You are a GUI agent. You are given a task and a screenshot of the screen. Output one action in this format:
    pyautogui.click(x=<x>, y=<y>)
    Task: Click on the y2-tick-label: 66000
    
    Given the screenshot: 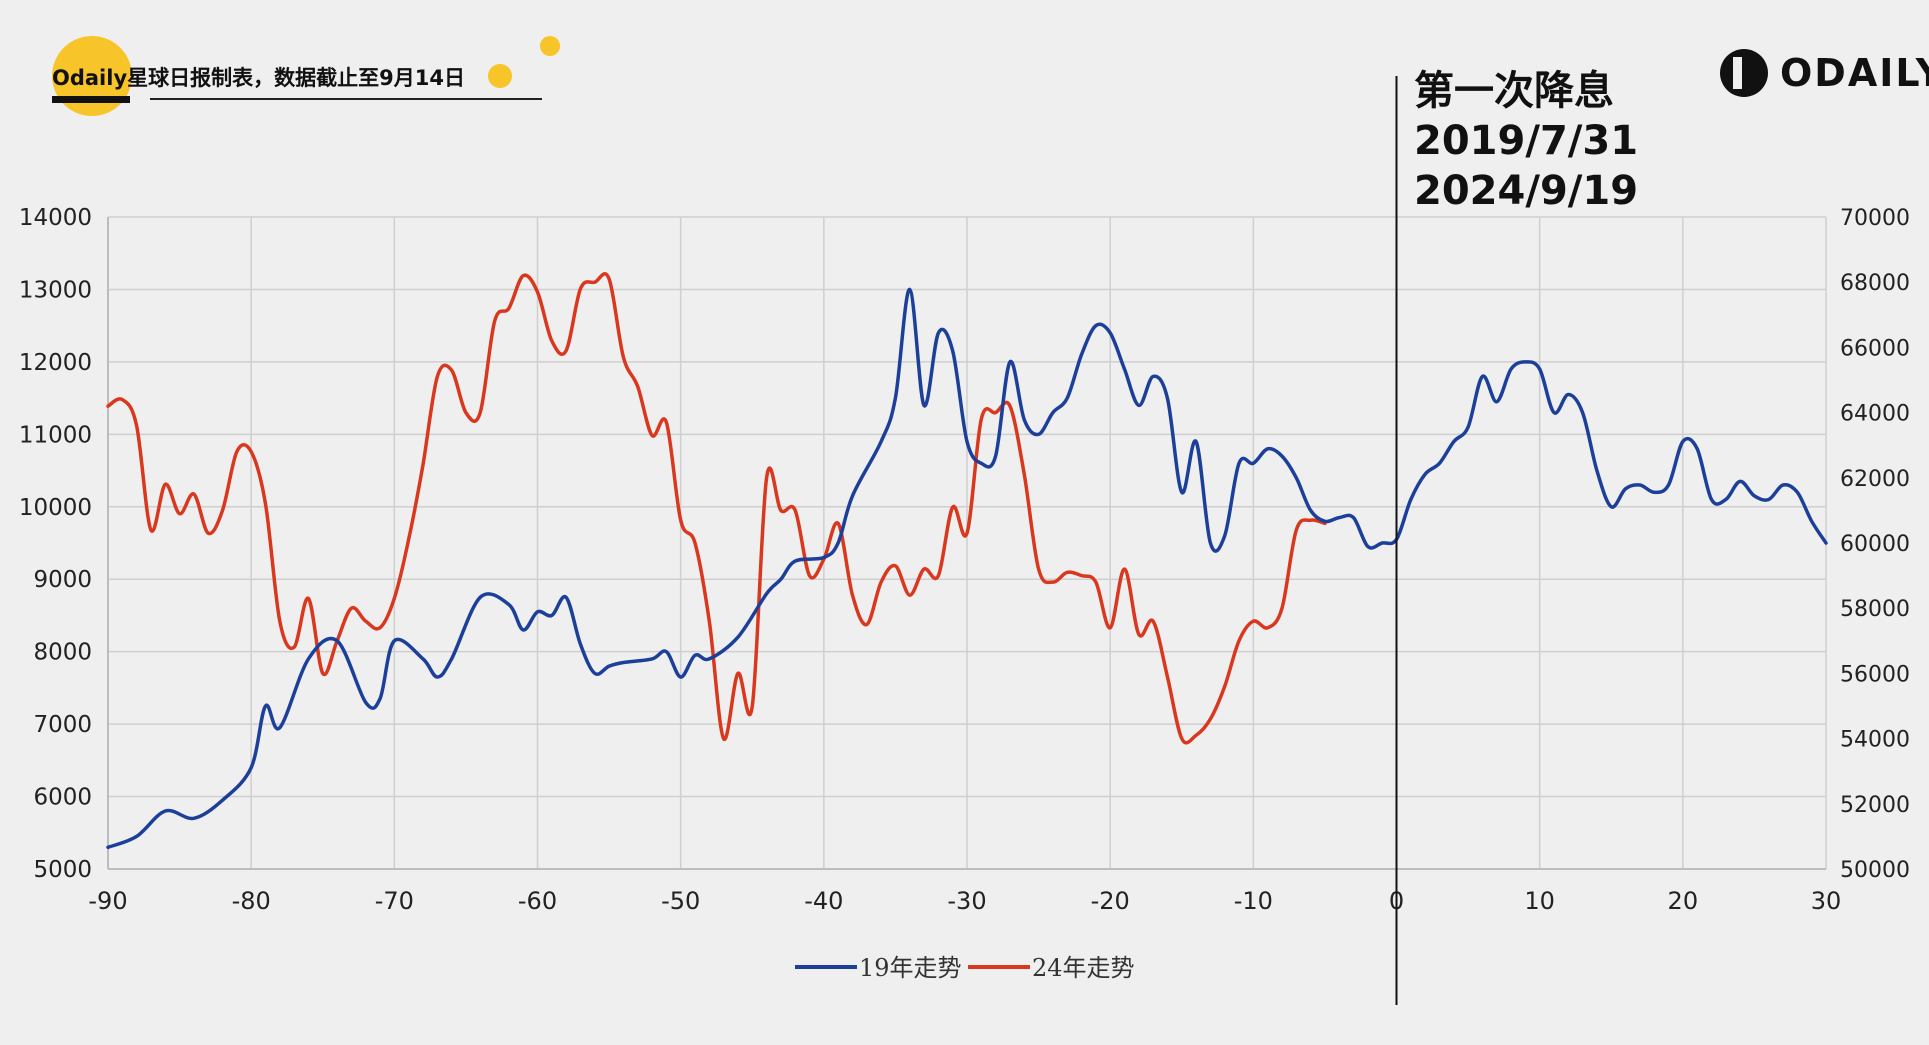 What is the action you would take?
    pyautogui.click(x=1875, y=348)
    